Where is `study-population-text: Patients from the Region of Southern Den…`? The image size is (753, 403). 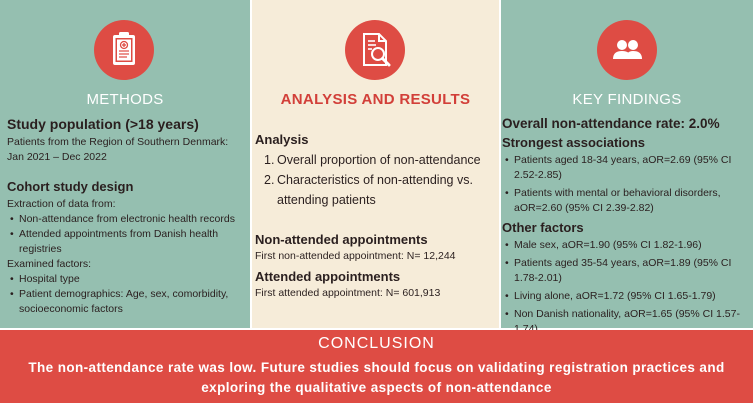 study-population-text: Patients from the Region of Southern Den… is located at coordinates (118, 149).